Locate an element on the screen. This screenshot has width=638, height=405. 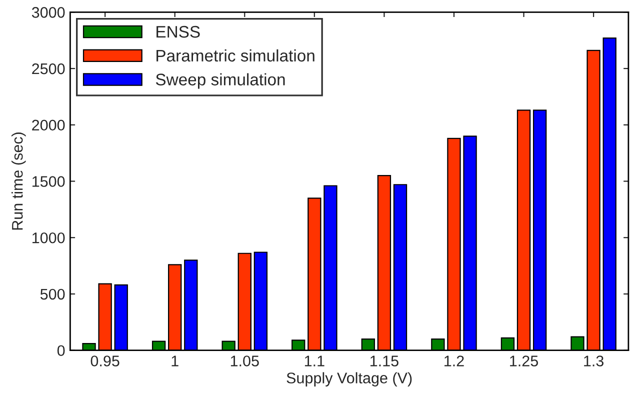
y-tick-label: 2500 is located at coordinates (48, 68).